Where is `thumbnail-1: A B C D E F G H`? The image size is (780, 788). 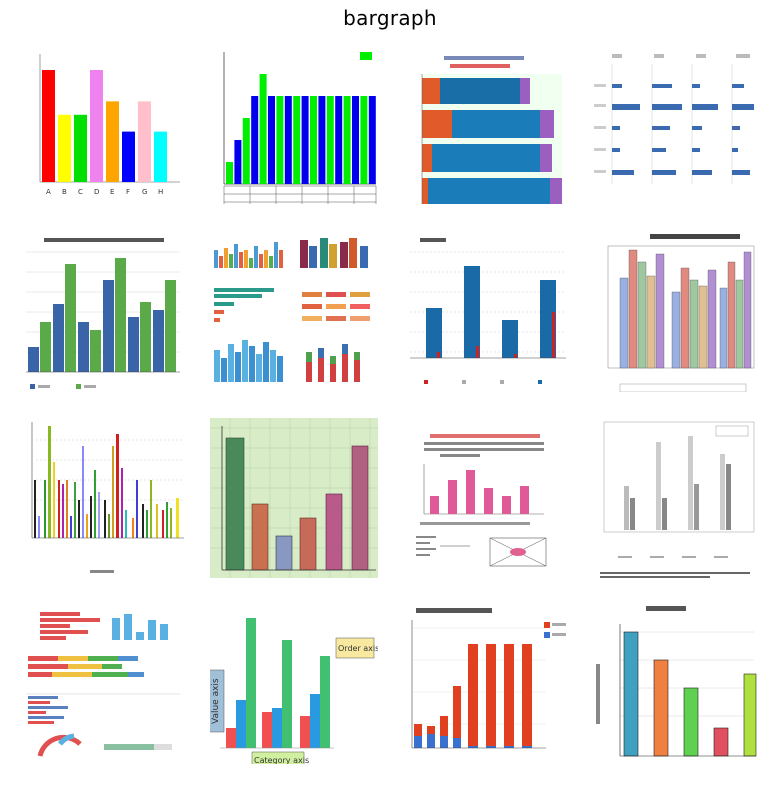
thumbnail-1: A B C D E F G H is located at coordinates (104, 124).